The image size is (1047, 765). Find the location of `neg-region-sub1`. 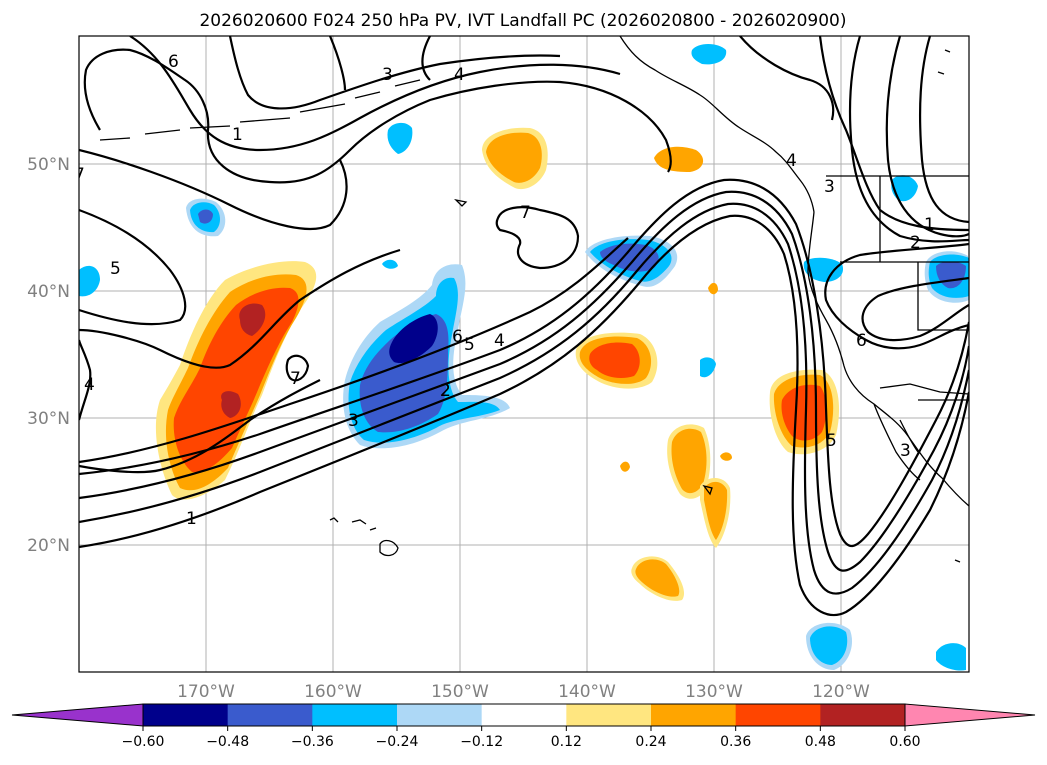

neg-region-sub1 is located at coordinates (708, 367).